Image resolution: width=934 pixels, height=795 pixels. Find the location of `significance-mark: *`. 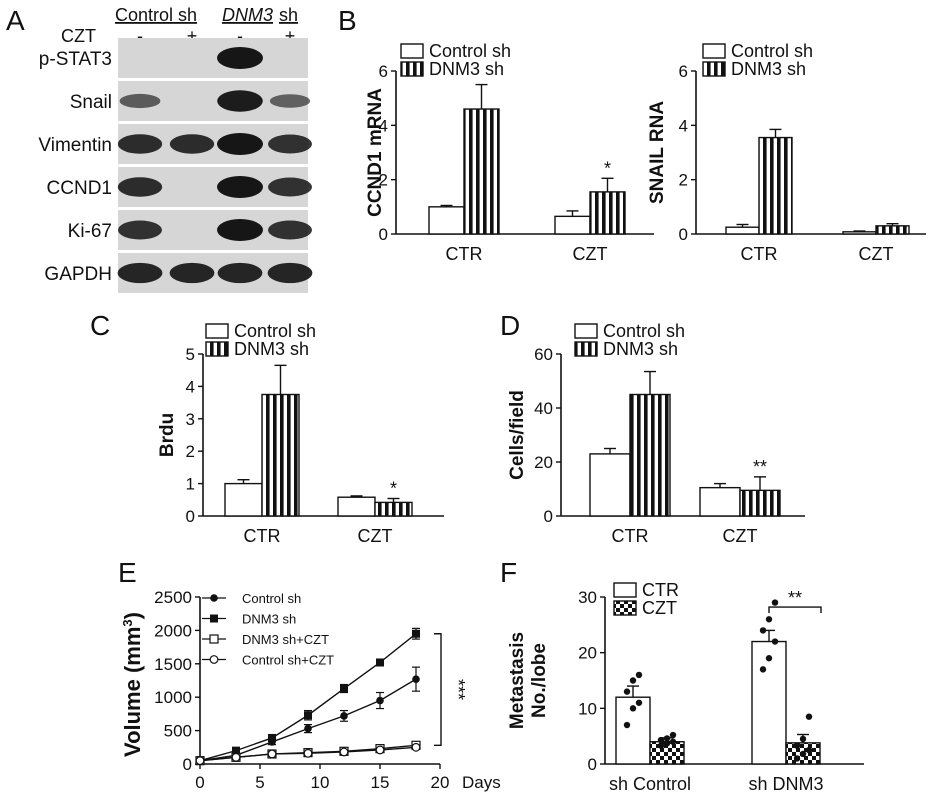

significance-mark: * is located at coordinates (607, 168).